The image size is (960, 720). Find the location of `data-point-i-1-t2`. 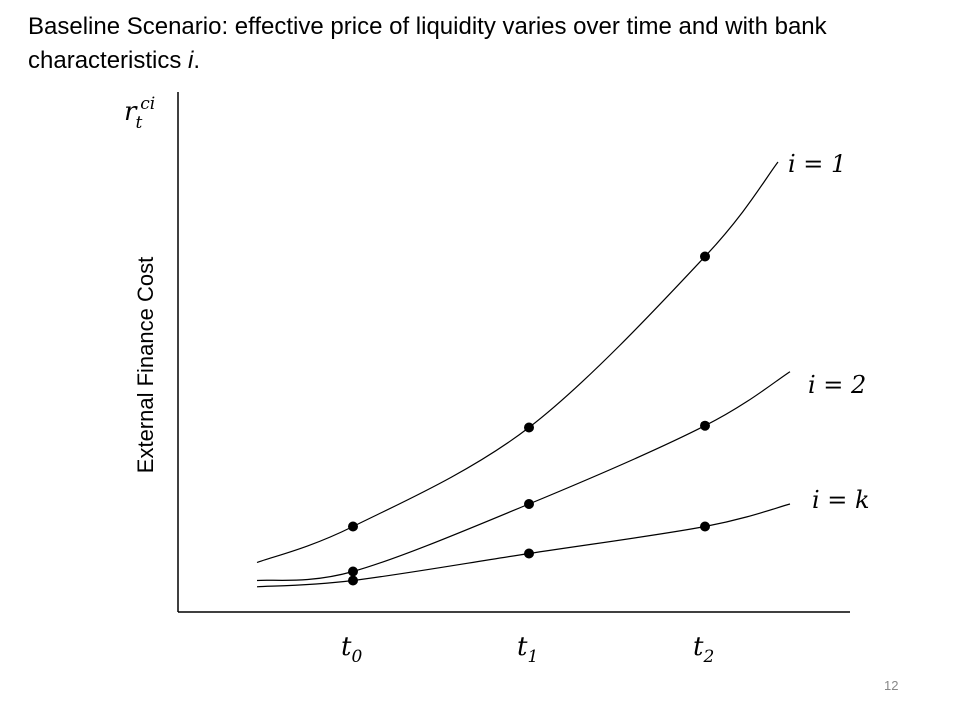

data-point-i-1-t2 is located at coordinates (705, 256).